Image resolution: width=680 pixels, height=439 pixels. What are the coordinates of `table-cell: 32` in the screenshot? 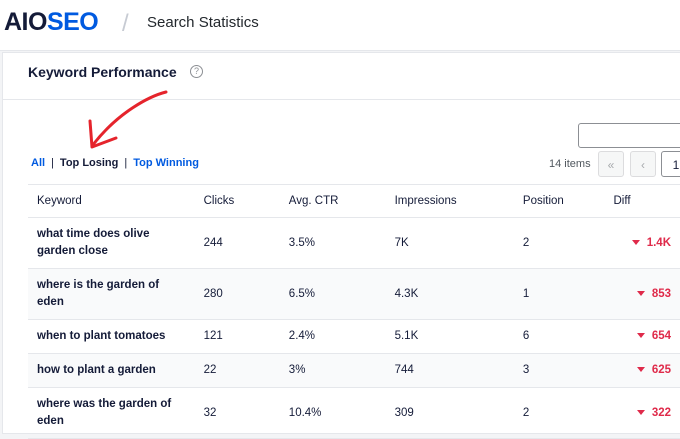 It's located at (237, 413).